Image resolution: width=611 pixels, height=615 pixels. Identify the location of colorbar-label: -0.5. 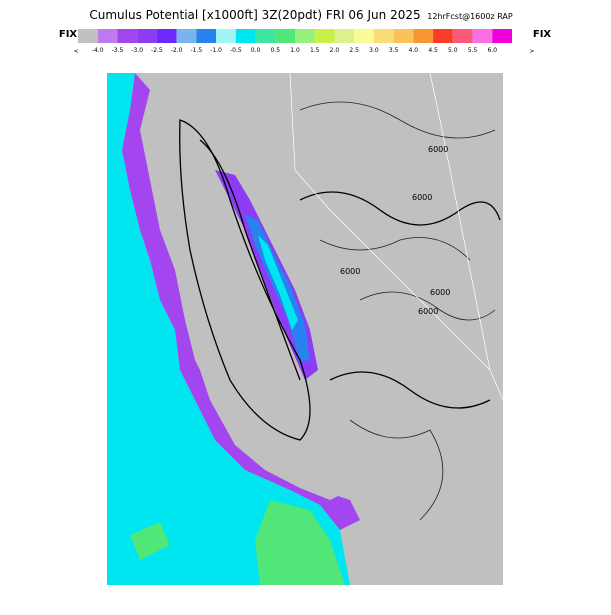
(236, 50).